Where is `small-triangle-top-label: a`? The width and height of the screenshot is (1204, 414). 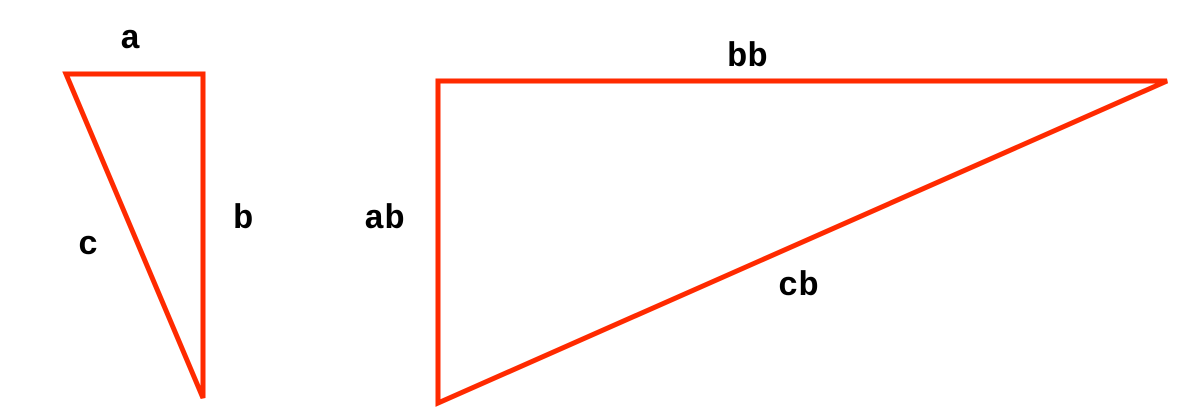 small-triangle-top-label: a is located at coordinates (130, 40).